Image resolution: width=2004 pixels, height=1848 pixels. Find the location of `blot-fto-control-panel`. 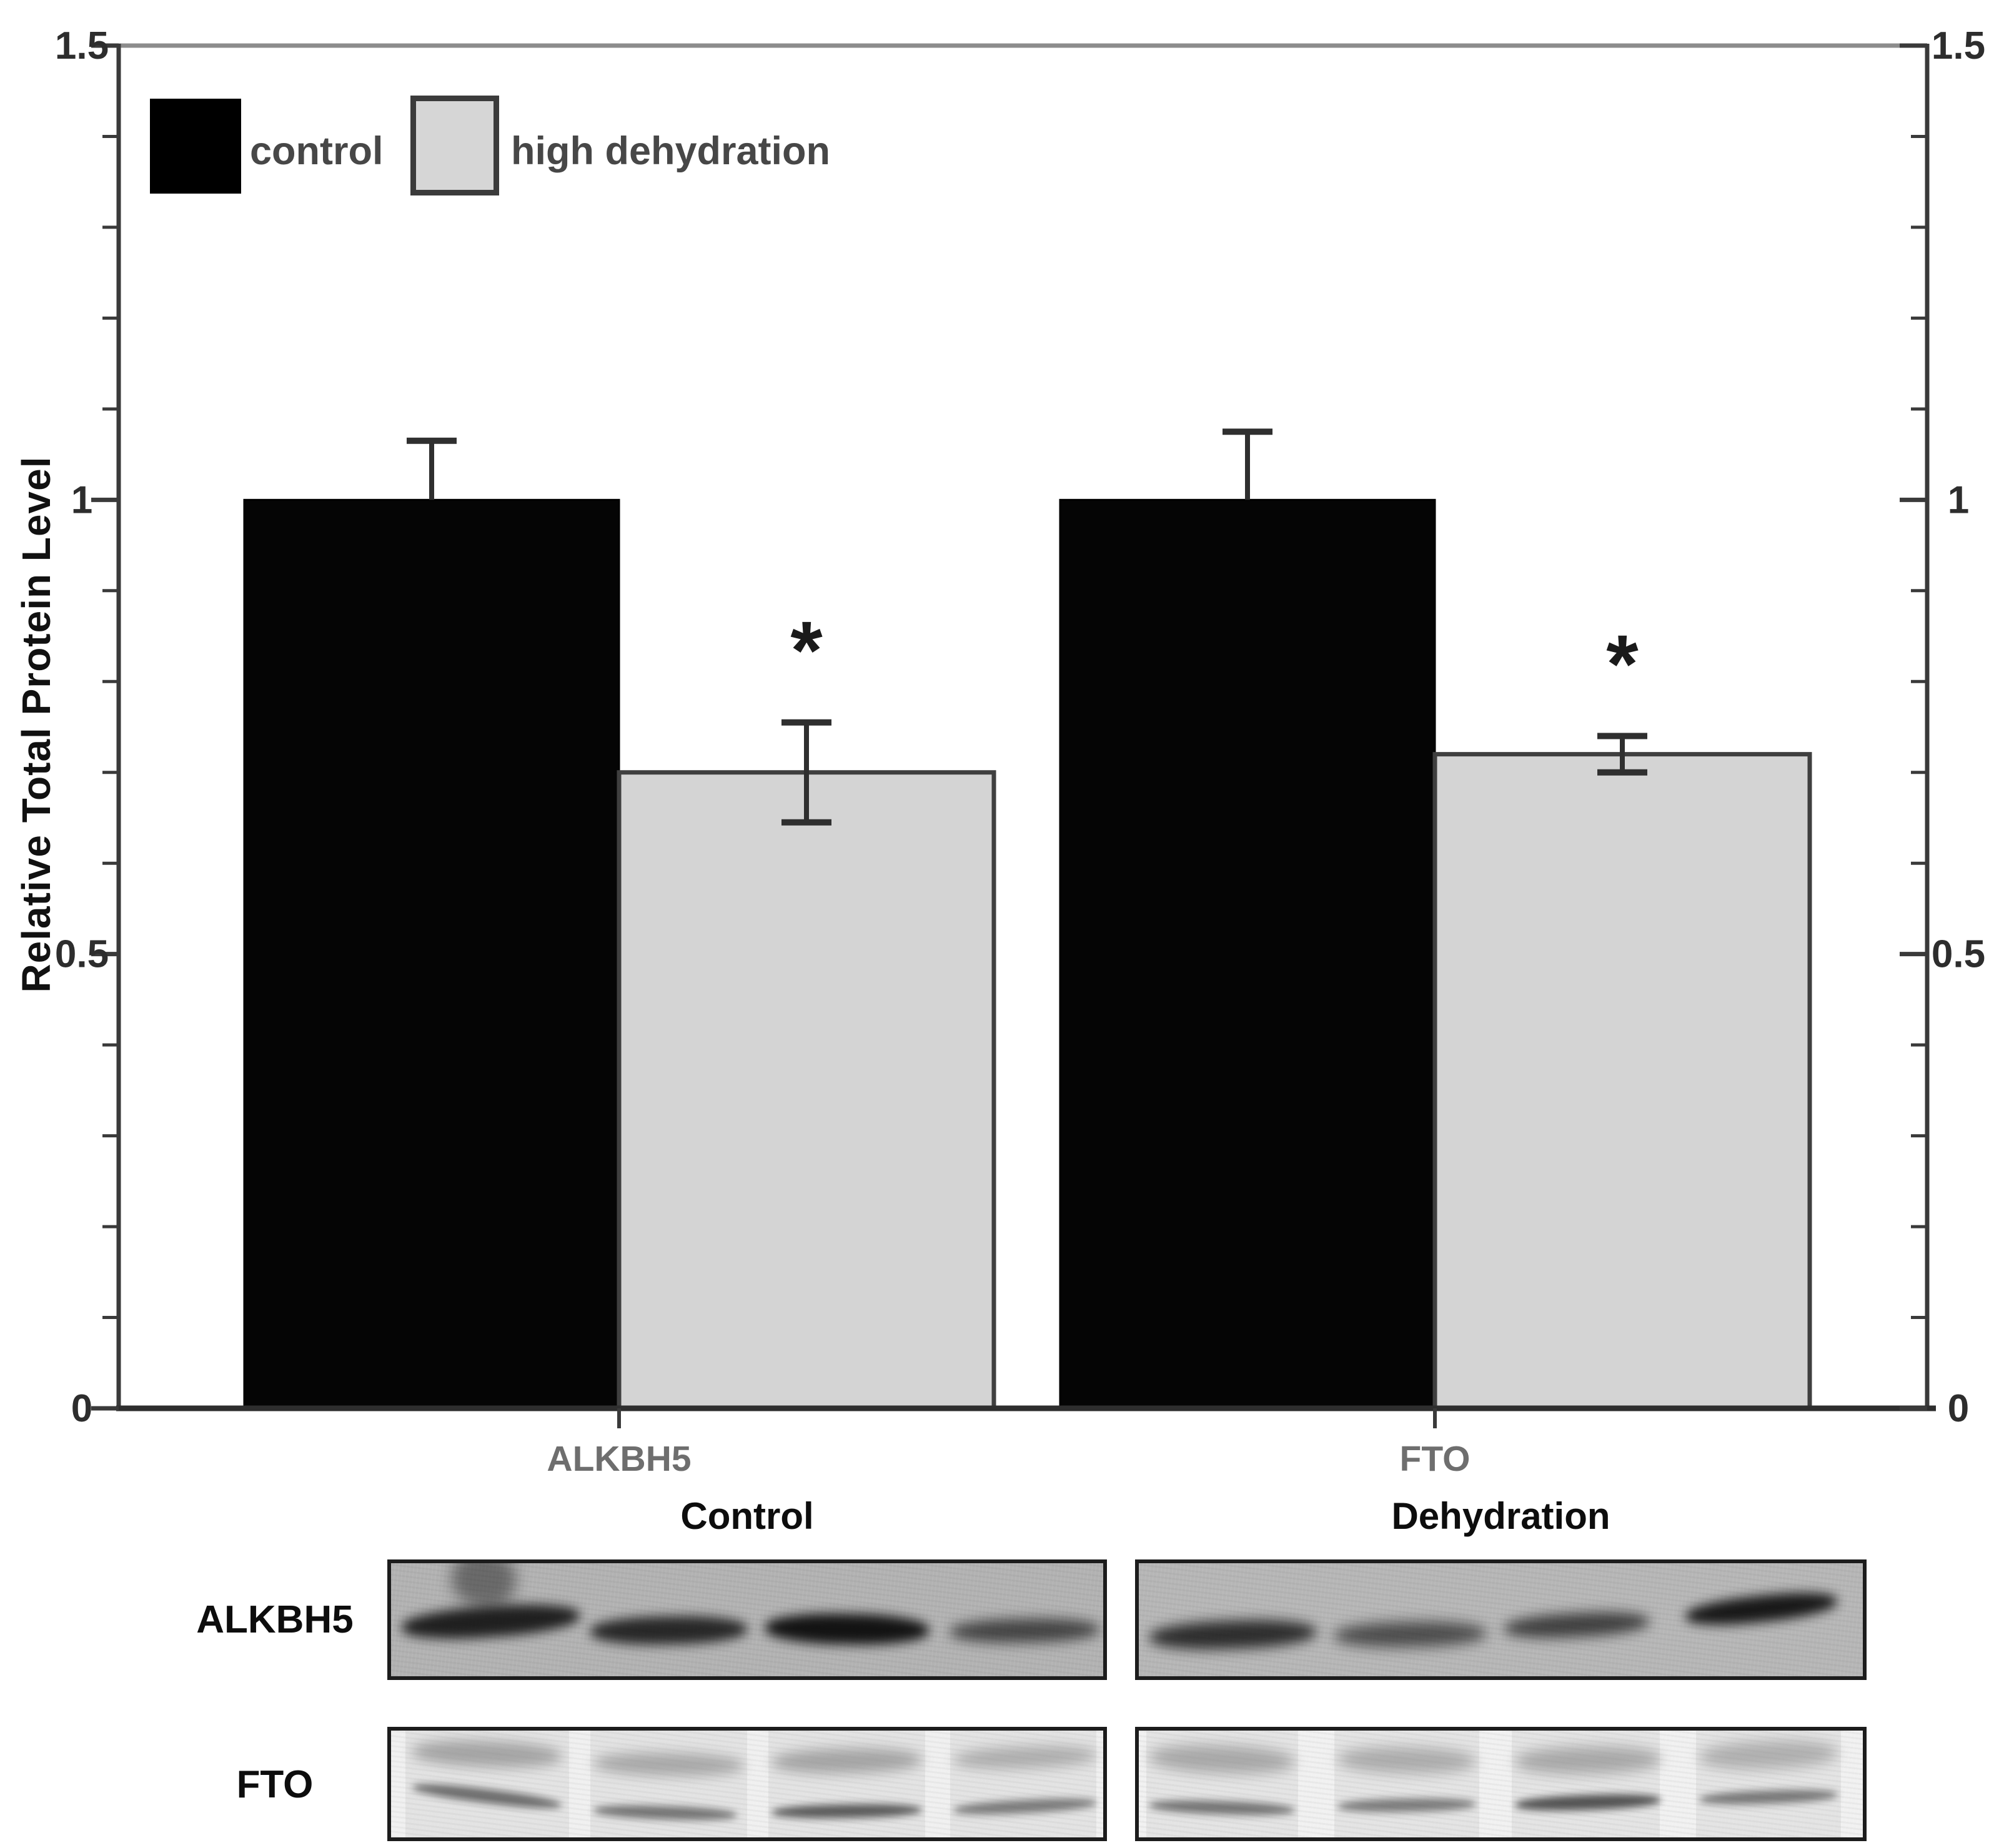

blot-fto-control-panel is located at coordinates (747, 1784).